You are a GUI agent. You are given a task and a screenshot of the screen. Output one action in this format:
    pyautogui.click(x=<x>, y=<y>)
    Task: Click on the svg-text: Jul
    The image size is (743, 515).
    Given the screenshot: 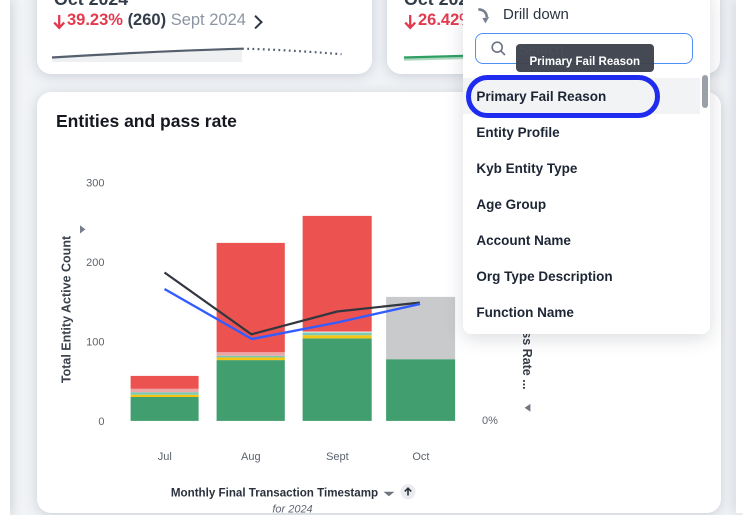 What is the action you would take?
    pyautogui.click(x=165, y=457)
    